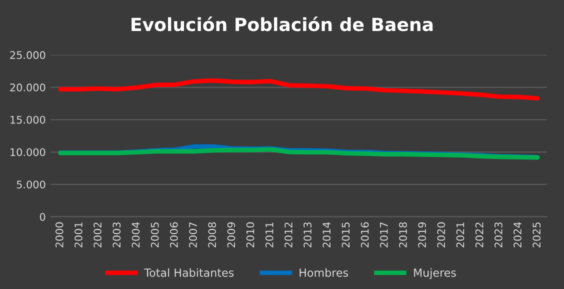 This screenshot has height=289, width=564. Describe the element at coordinates (422, 235) in the screenshot. I see `x-tick-label: 2019` at that location.